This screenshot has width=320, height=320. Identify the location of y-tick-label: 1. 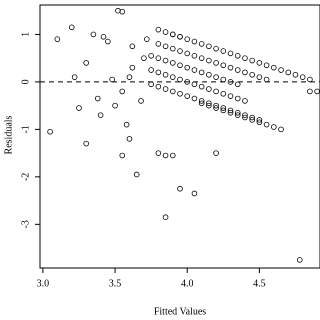
(25, 34).